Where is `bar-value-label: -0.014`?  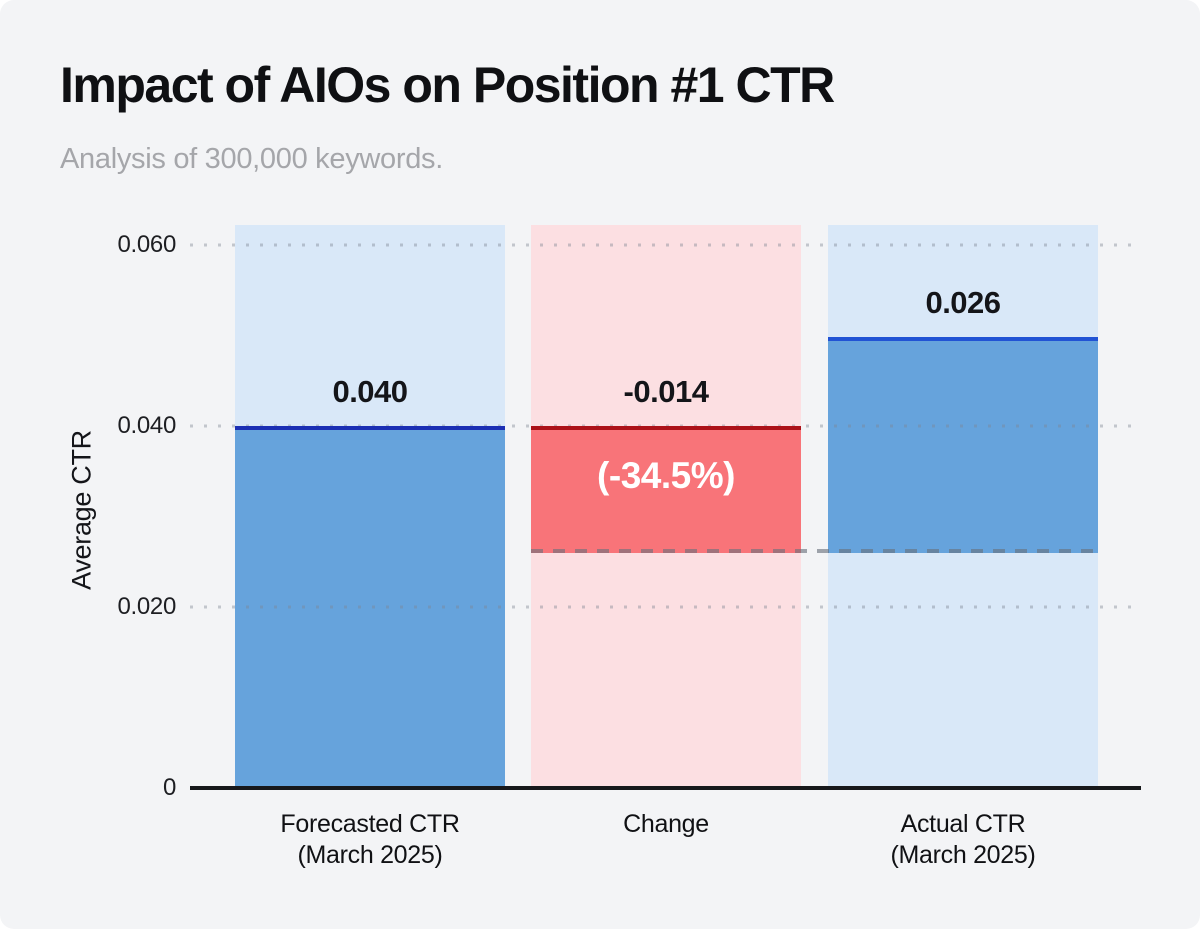 bar-value-label: -0.014 is located at coordinates (666, 391).